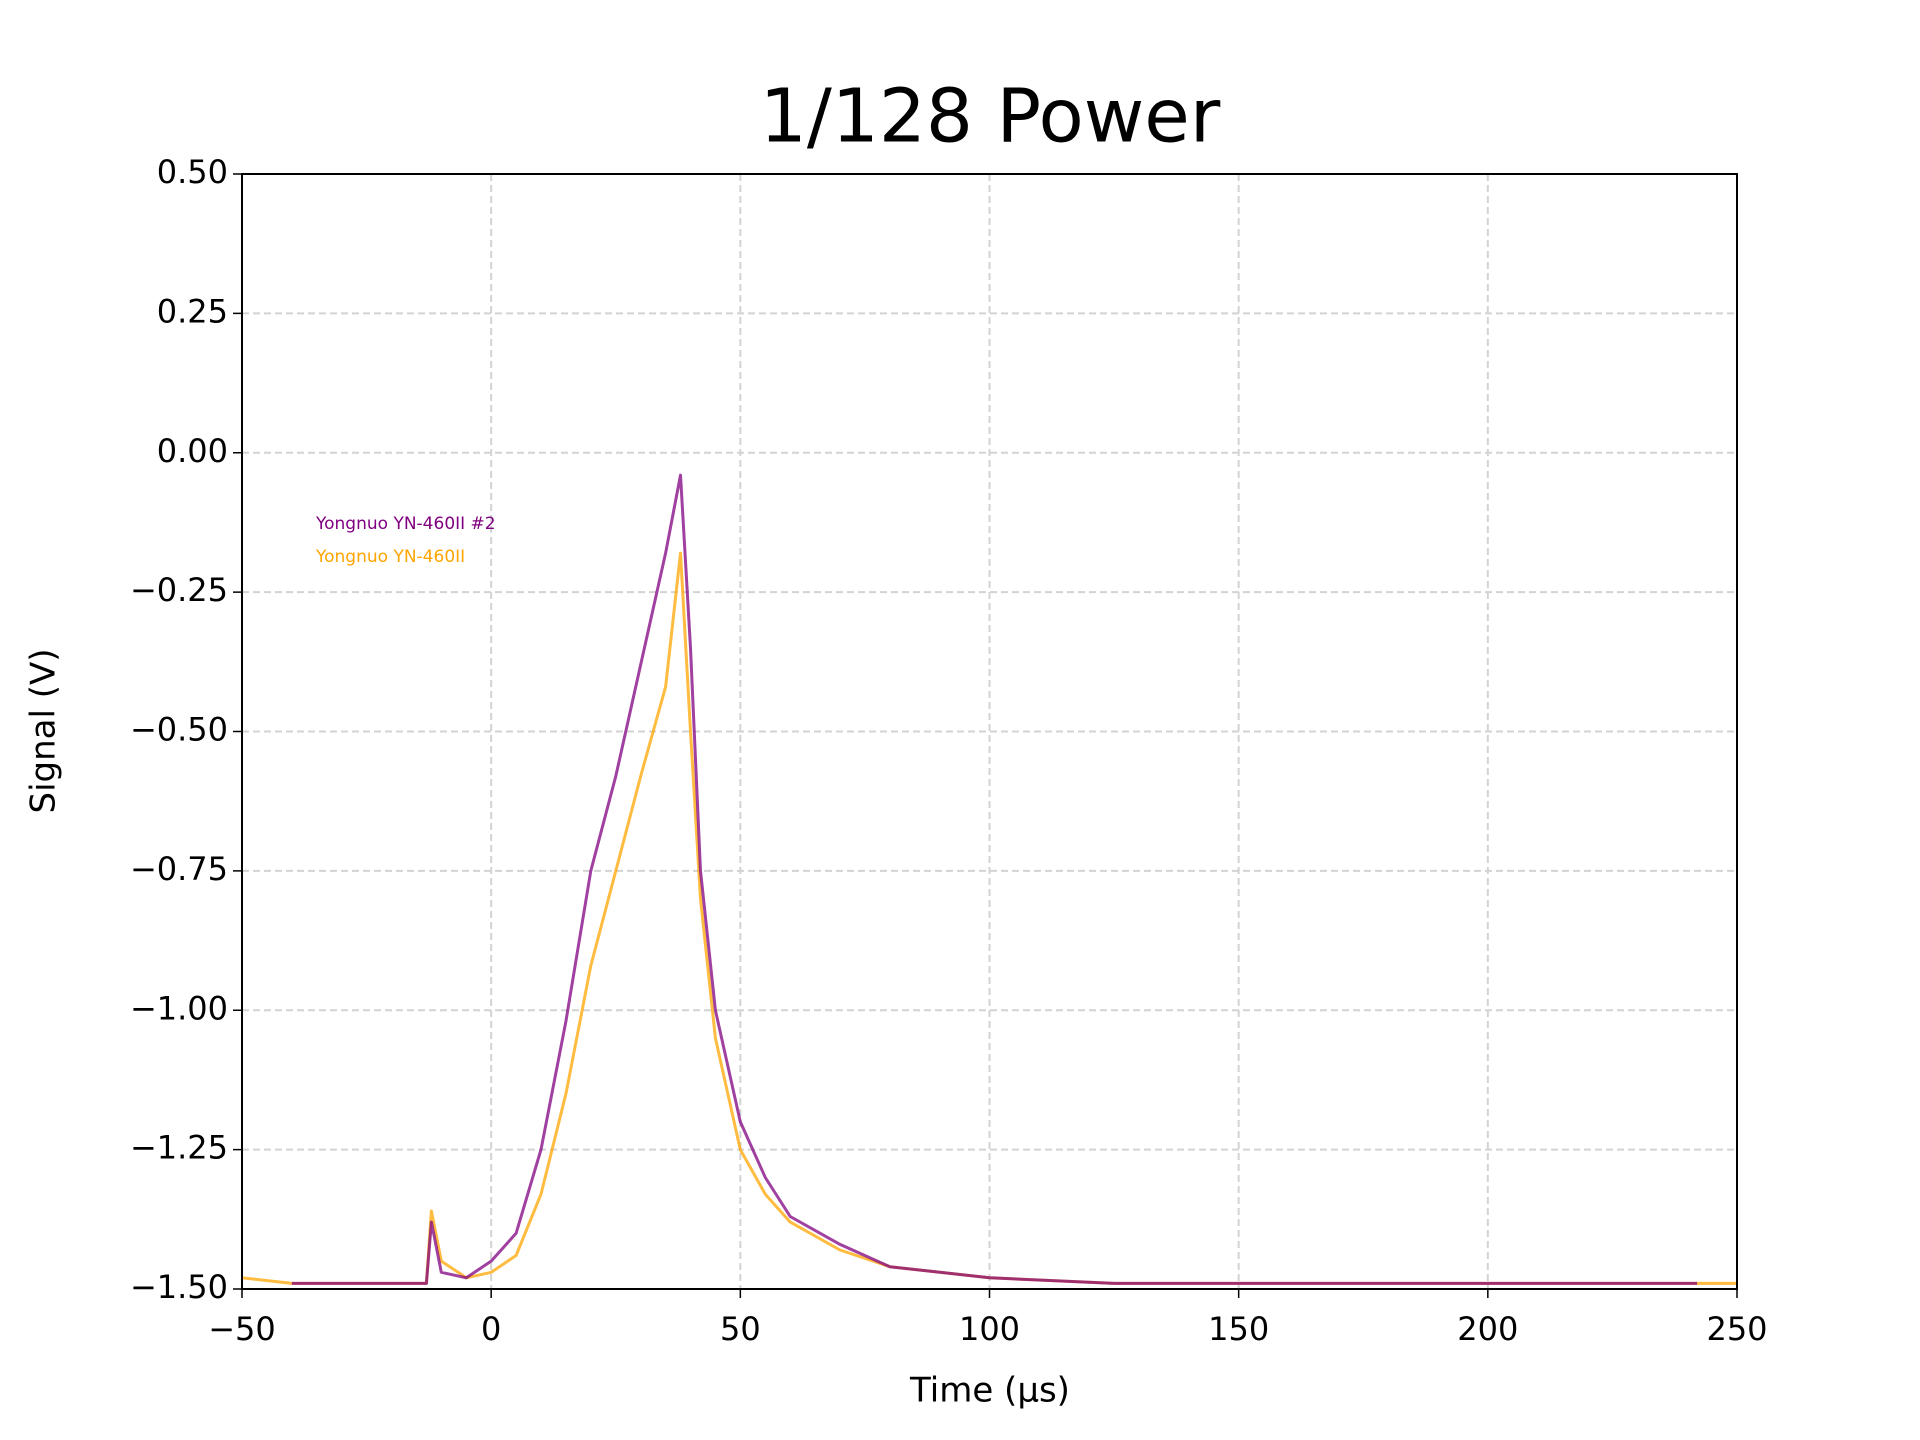  Describe the element at coordinates (990, 117) in the screenshot. I see `chart-title: 1/128 Power` at that location.